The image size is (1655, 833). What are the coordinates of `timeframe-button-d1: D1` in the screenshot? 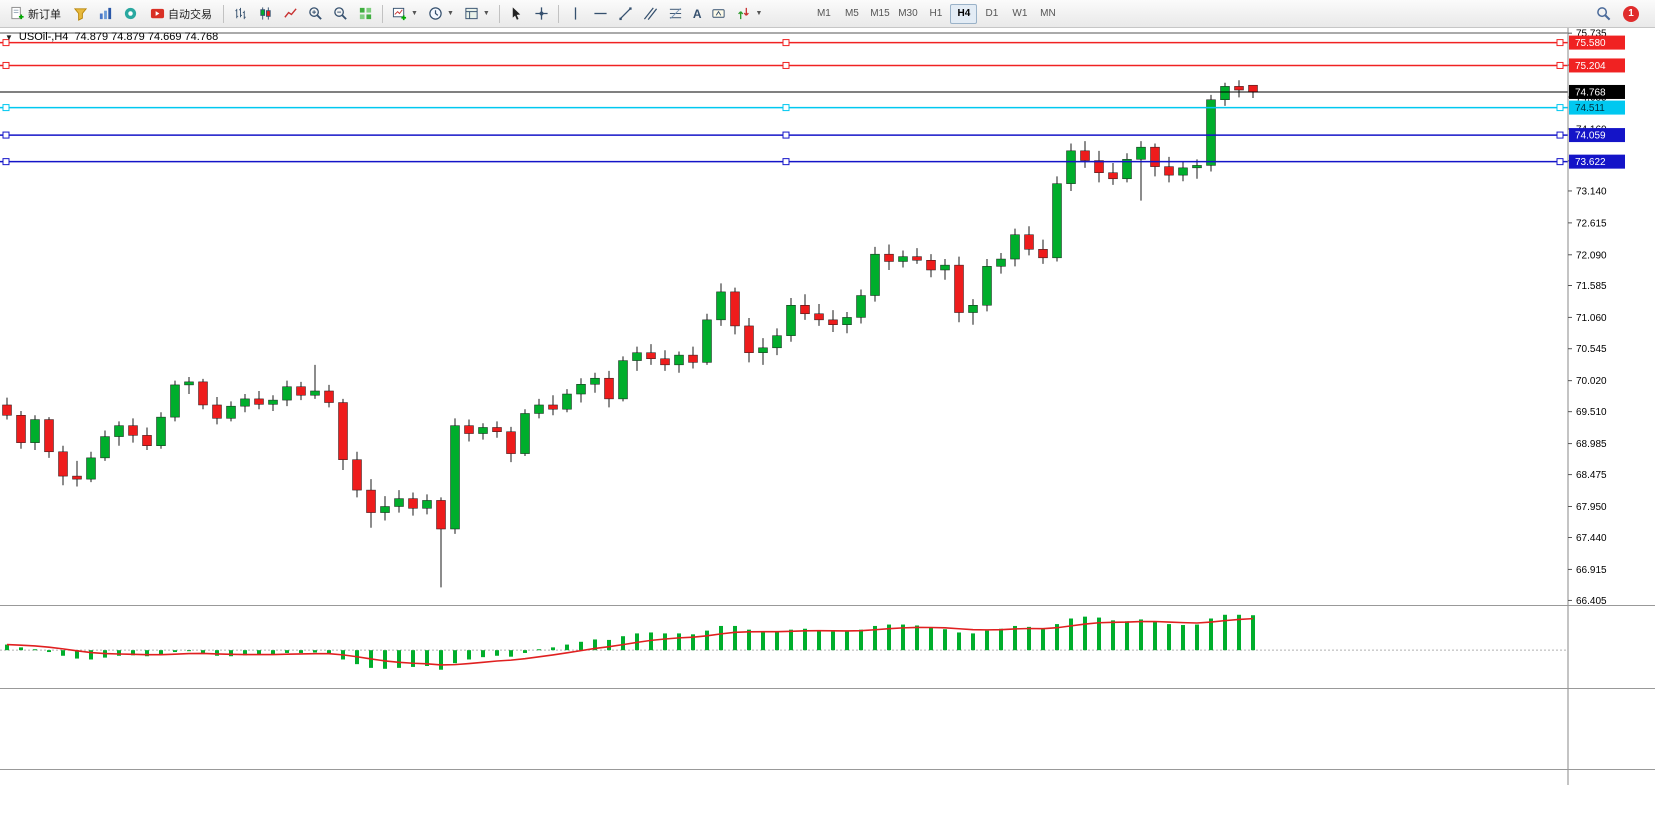 It's located at (991, 14).